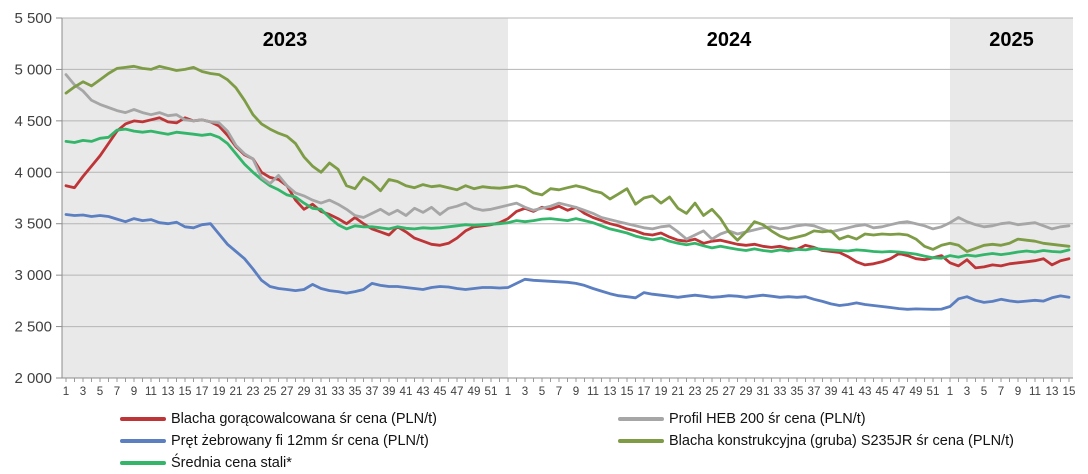  Describe the element at coordinates (491, 391) in the screenshot. I see `x-tick-label-2023-w51: 51` at that location.